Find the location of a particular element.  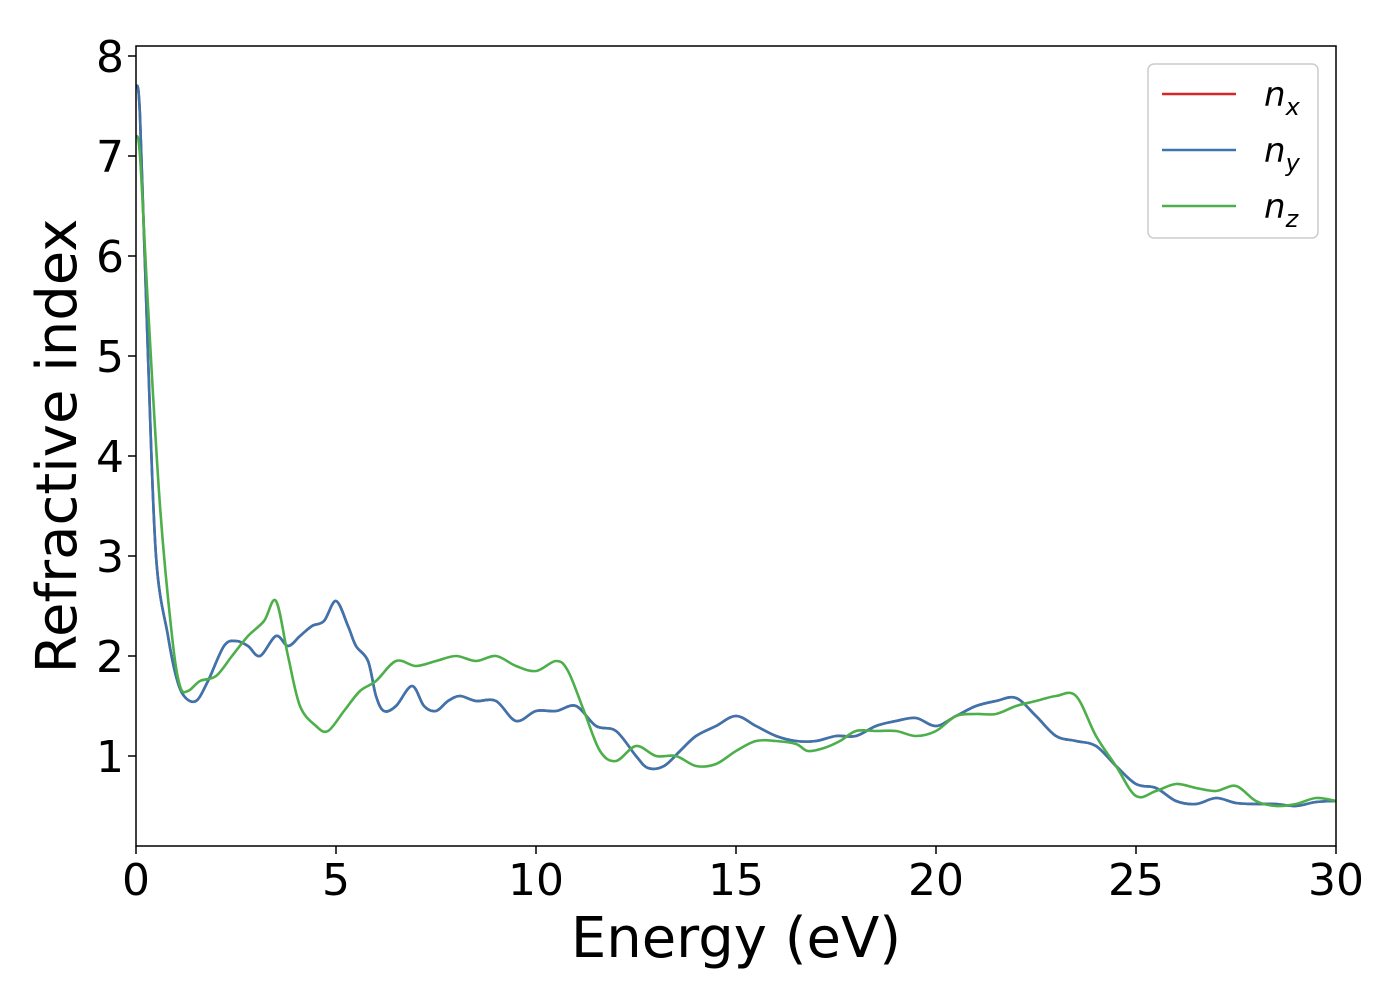

x-tick-label: 20 is located at coordinates (936, 880).